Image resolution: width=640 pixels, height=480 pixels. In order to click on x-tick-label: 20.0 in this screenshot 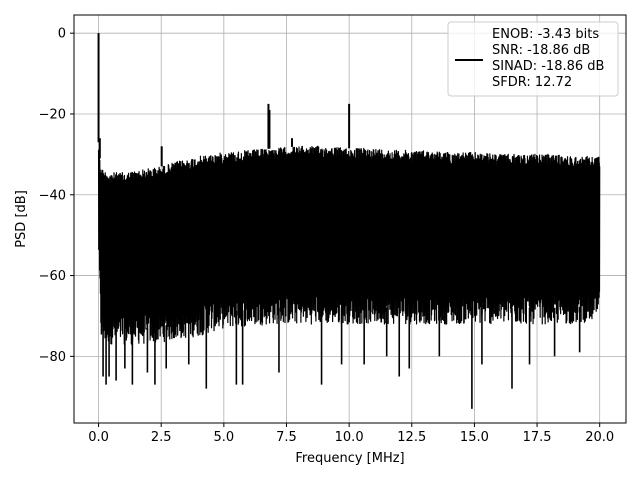, I will do `click(599, 437)`.